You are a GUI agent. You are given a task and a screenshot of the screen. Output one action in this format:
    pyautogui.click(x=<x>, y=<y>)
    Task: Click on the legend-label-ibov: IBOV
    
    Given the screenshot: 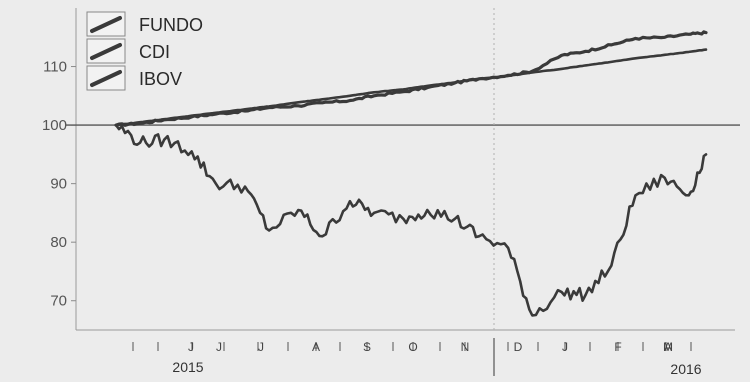 What is the action you would take?
    pyautogui.click(x=160, y=79)
    